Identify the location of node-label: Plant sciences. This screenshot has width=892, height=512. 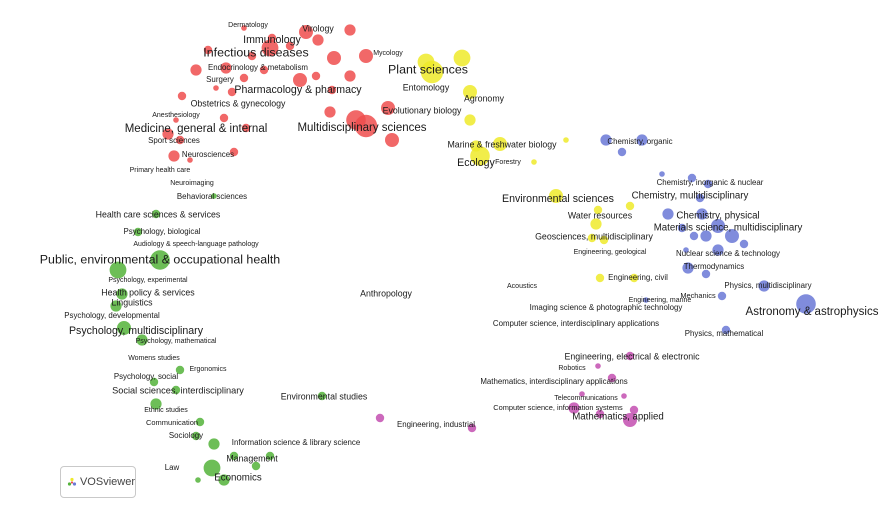
(428, 69).